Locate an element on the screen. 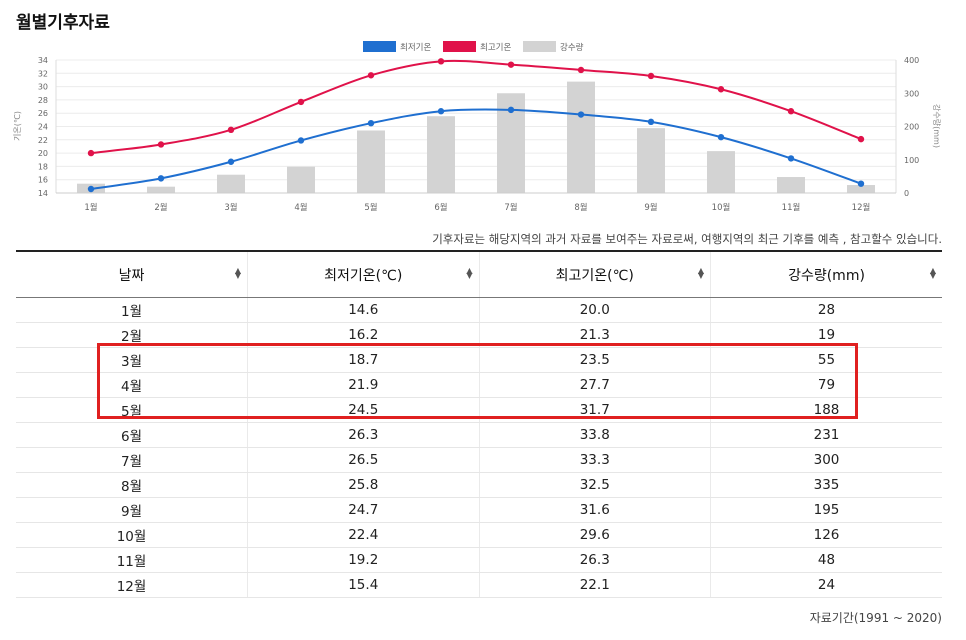  table-row: 3월 18.7 23.5 55 is located at coordinates (479, 360).